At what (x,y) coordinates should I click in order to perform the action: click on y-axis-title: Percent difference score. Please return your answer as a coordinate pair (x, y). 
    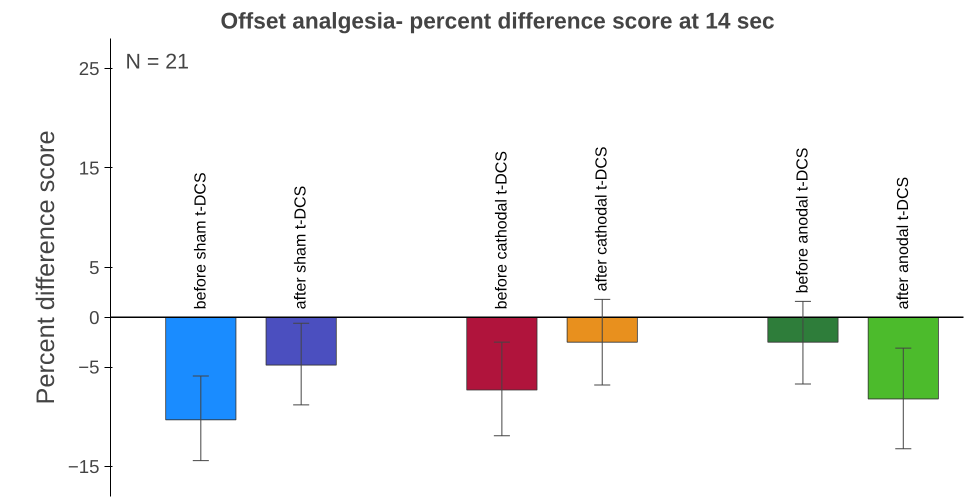
    Looking at the image, I should click on (46, 267).